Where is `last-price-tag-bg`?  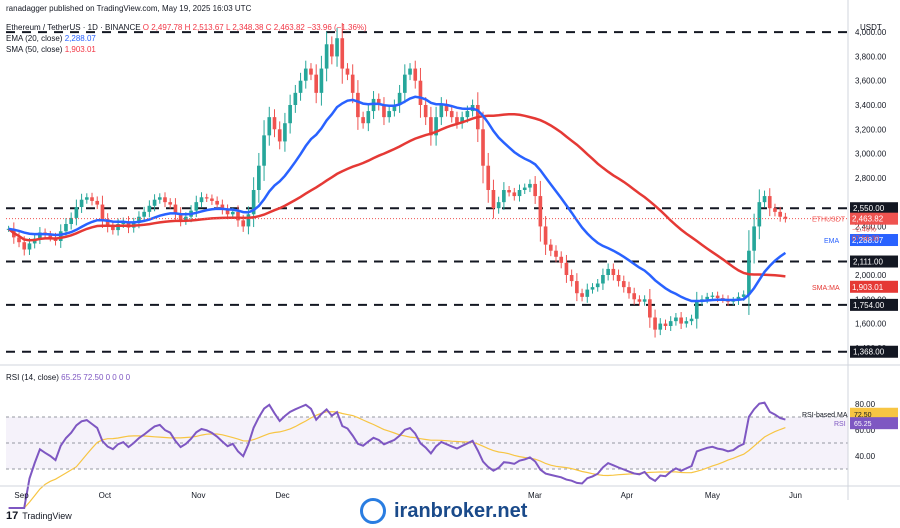 last-price-tag-bg is located at coordinates (874, 218).